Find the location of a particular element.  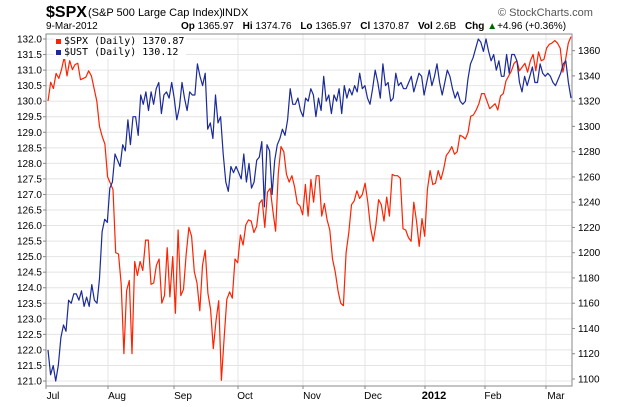

left-tick-label: 130.5 is located at coordinates (29, 86).